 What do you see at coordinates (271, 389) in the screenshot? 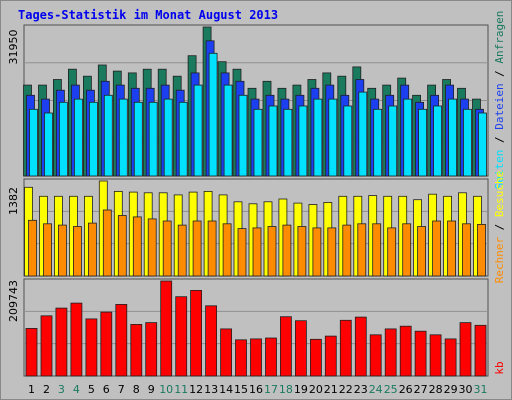
I see `x-tick-label-day-17: 17` at bounding box center [271, 389].